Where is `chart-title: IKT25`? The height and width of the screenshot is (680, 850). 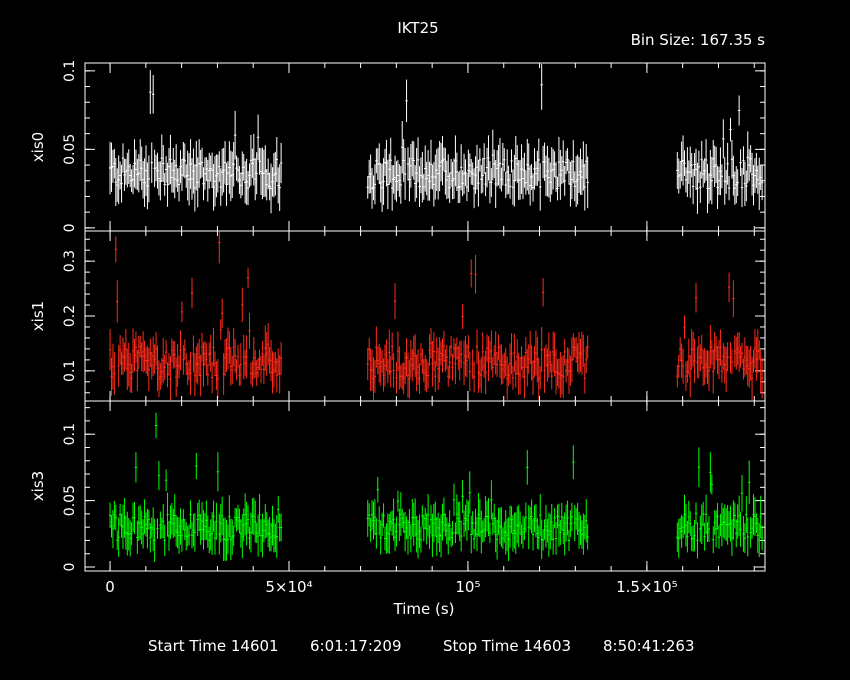 chart-title: IKT25 is located at coordinates (417, 28).